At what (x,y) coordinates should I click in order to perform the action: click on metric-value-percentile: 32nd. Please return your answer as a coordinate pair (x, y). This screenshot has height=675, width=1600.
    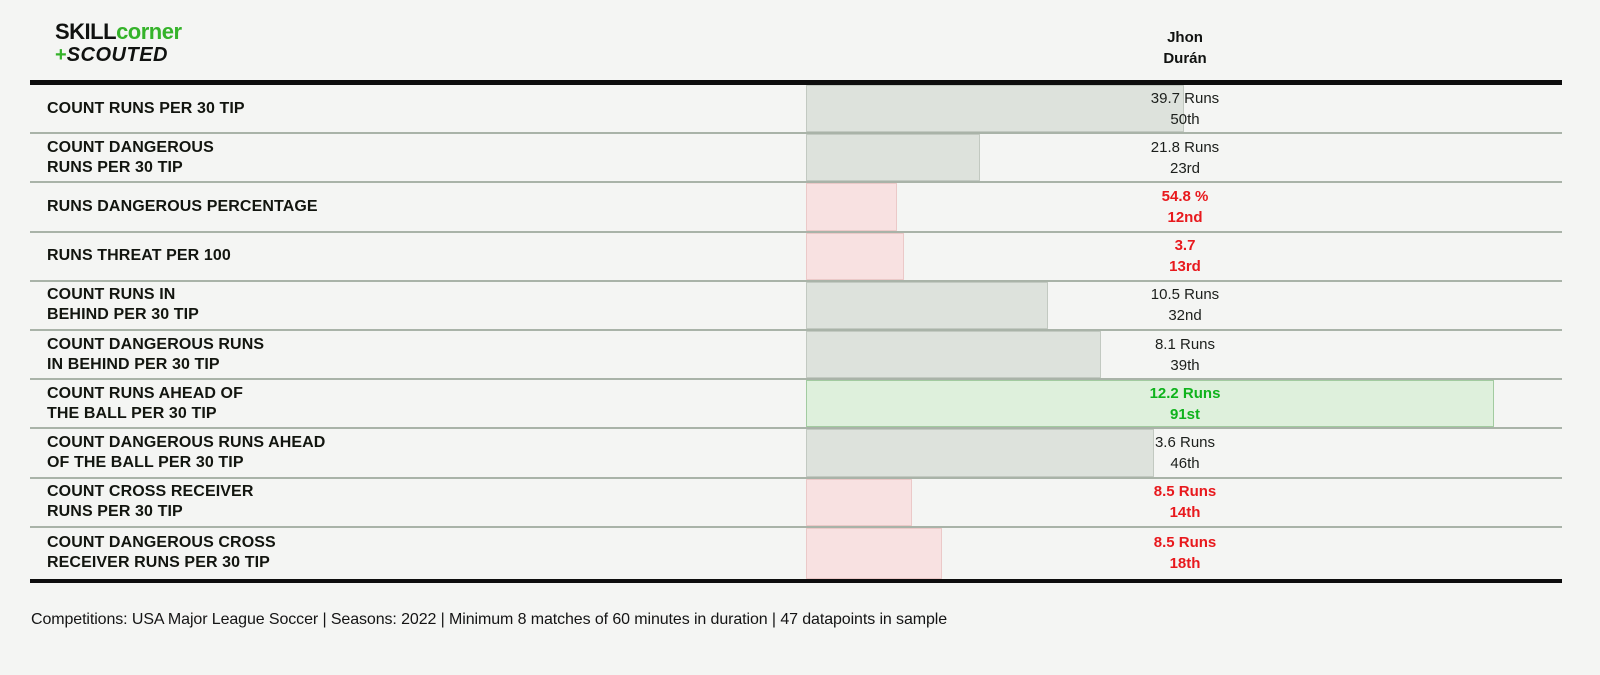
    Looking at the image, I should click on (1185, 316).